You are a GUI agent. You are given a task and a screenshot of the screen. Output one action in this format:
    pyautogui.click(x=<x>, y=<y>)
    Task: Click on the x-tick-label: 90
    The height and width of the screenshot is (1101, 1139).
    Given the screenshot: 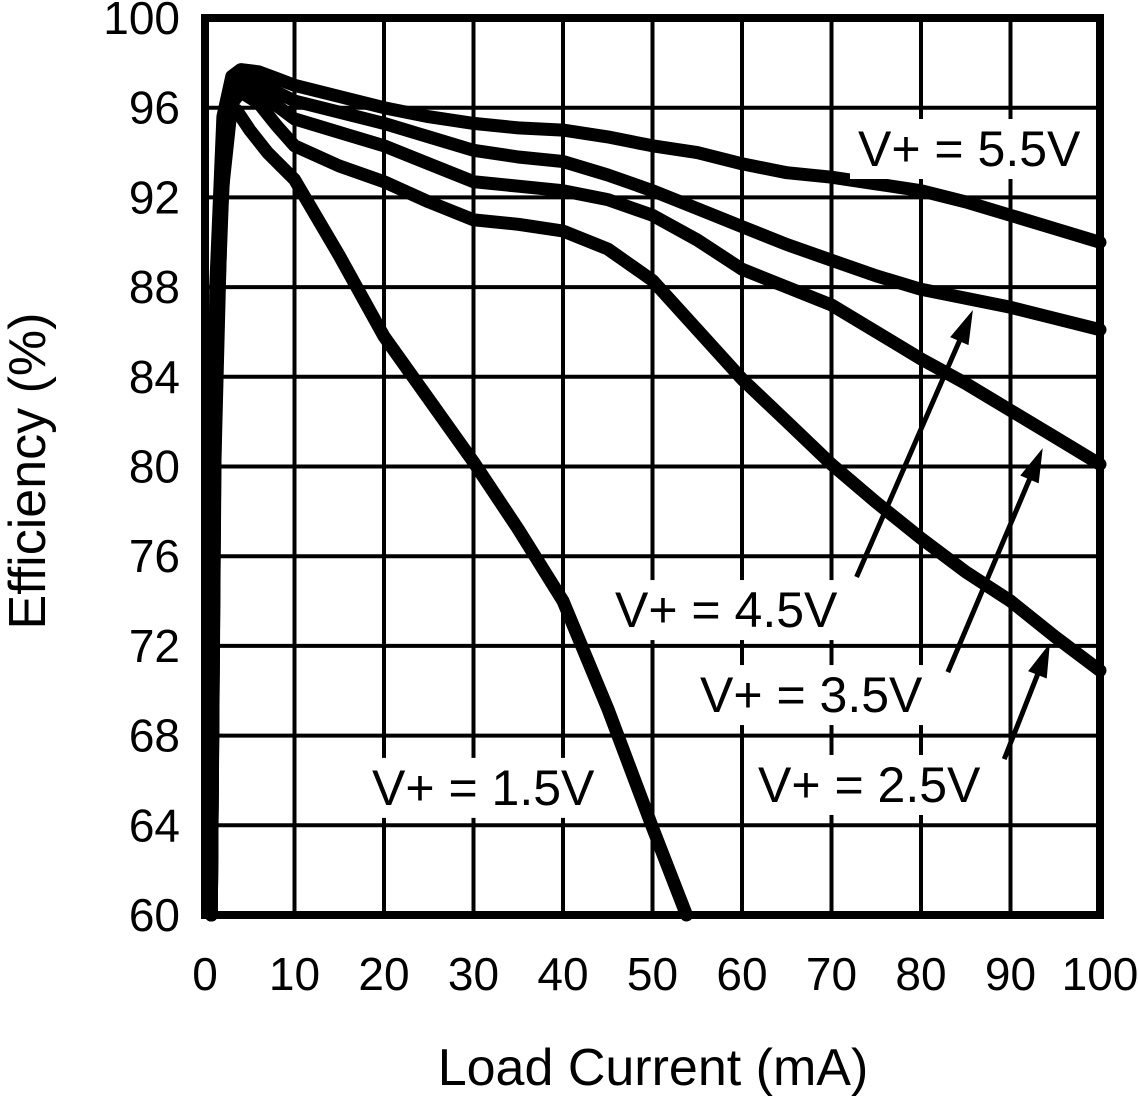 What is the action you would take?
    pyautogui.click(x=1010, y=974)
    